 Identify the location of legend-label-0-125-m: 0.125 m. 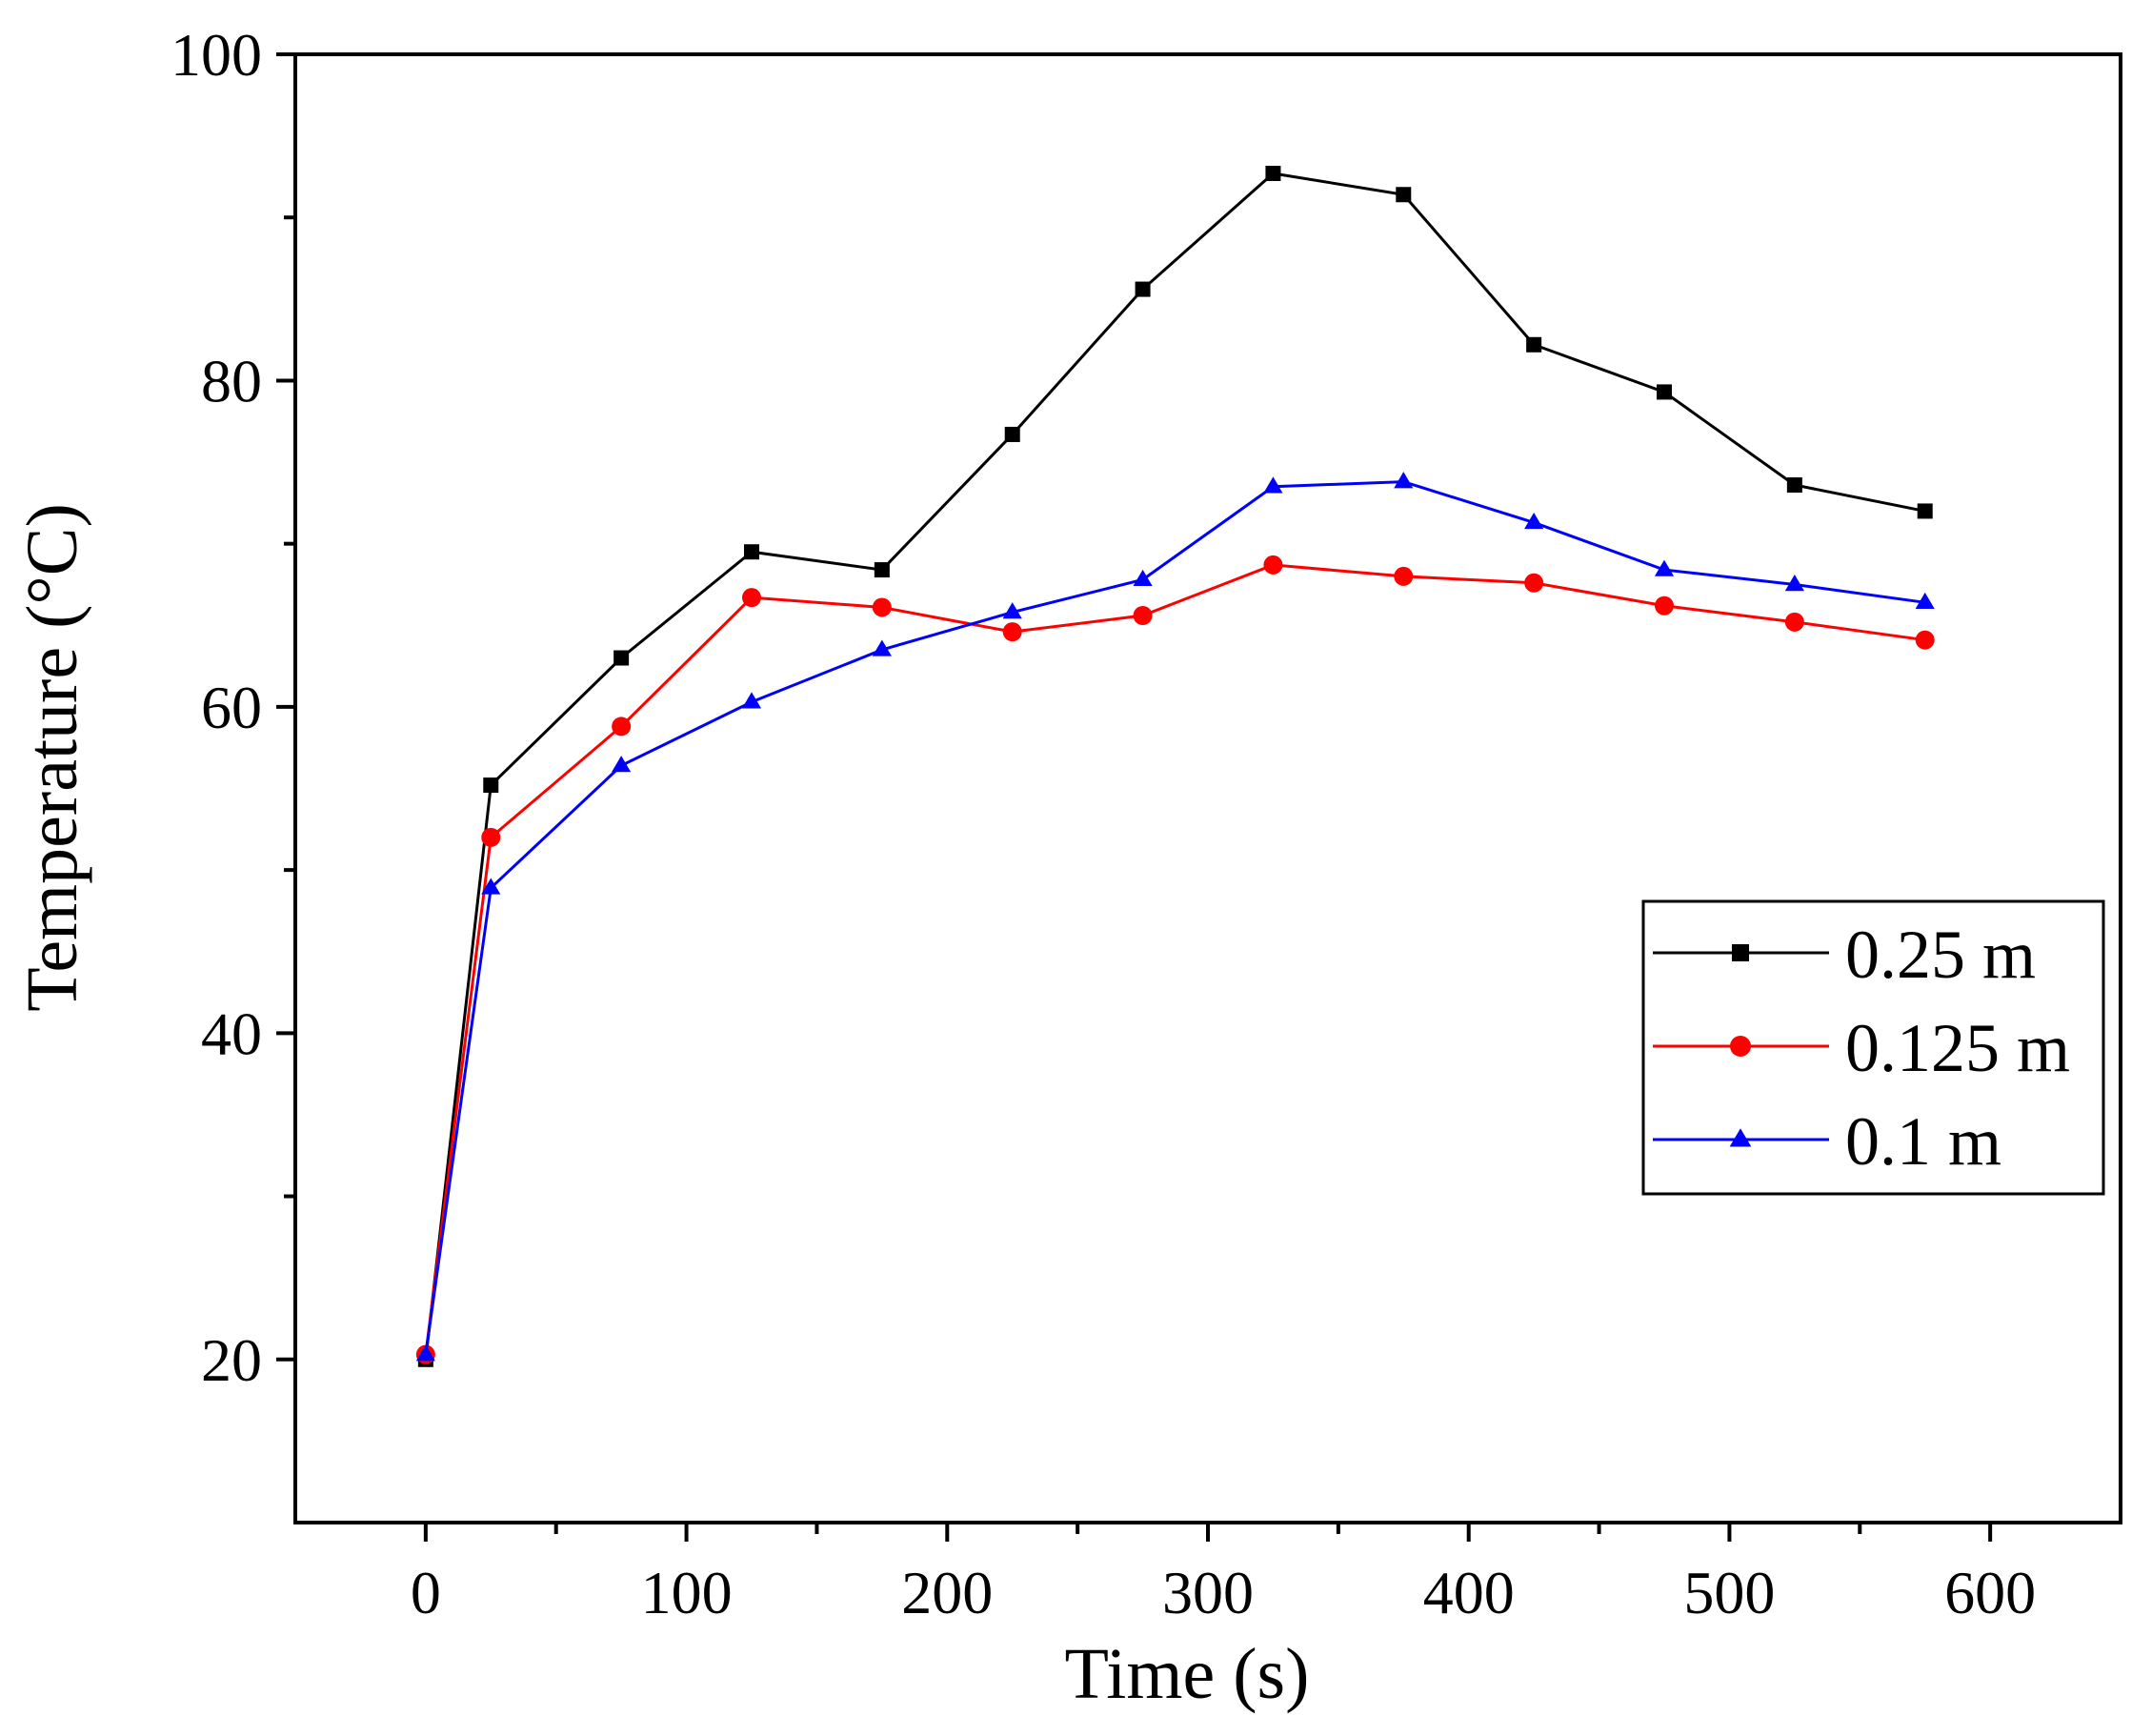
(1958, 1048).